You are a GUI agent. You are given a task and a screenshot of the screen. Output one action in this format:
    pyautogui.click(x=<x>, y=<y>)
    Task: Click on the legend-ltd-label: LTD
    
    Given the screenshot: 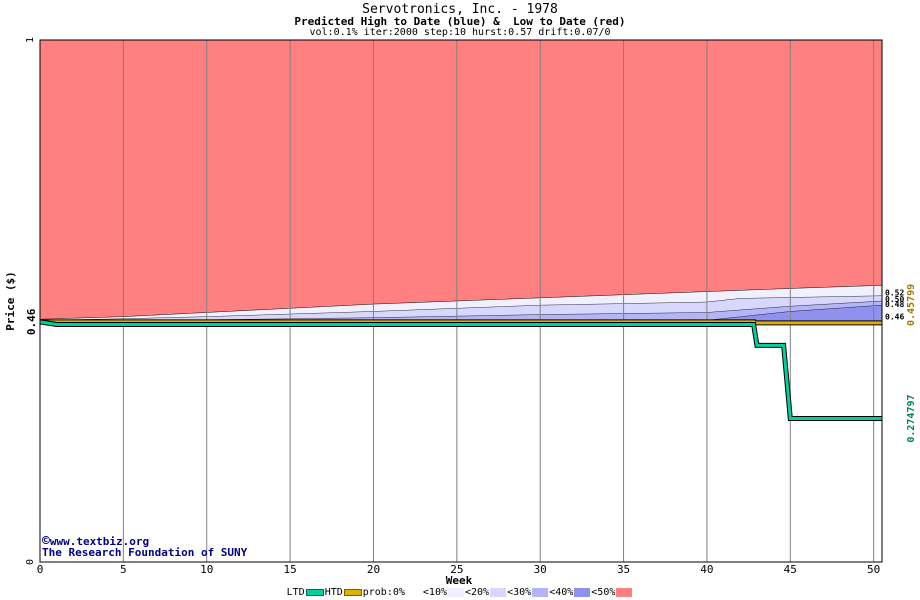 What is the action you would take?
    pyautogui.click(x=295, y=592)
    